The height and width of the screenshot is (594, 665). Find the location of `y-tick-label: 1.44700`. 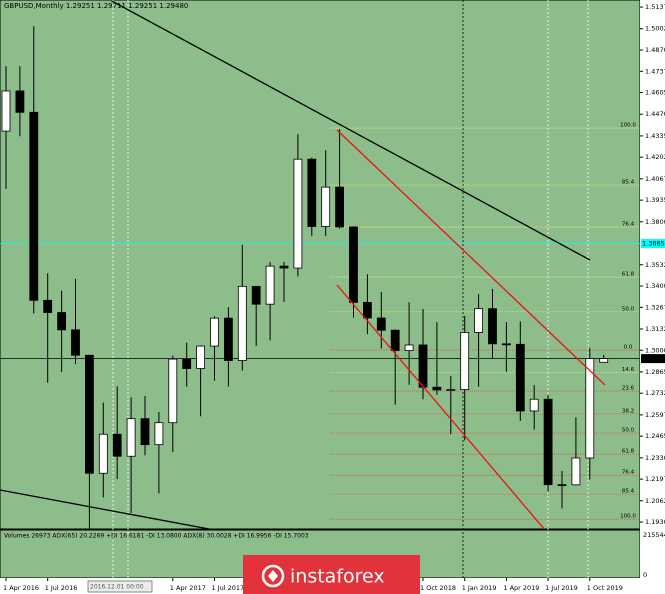

y-tick-label: 1.44700 is located at coordinates (655, 114).